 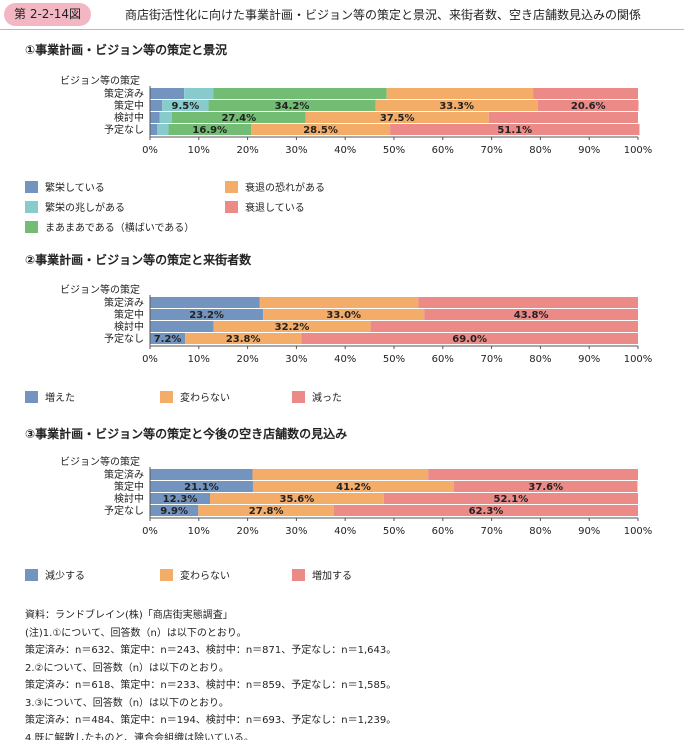 What do you see at coordinates (136, 633) in the screenshot?
I see `note-line: (注)1.①について、回答数（n）は以下のとおり。` at bounding box center [136, 633].